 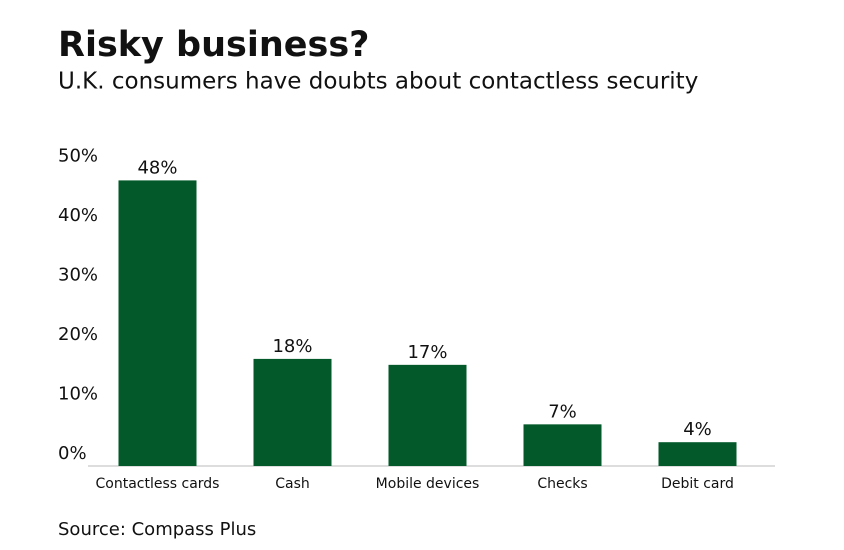 I want to click on value-label: 18%, so click(x=292, y=346).